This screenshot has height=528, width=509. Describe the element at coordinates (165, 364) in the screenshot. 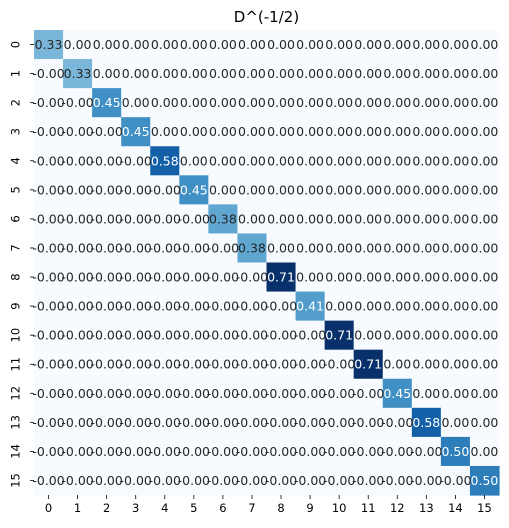

I see `heatmap-cell-label-11-4: -0.00` at that location.